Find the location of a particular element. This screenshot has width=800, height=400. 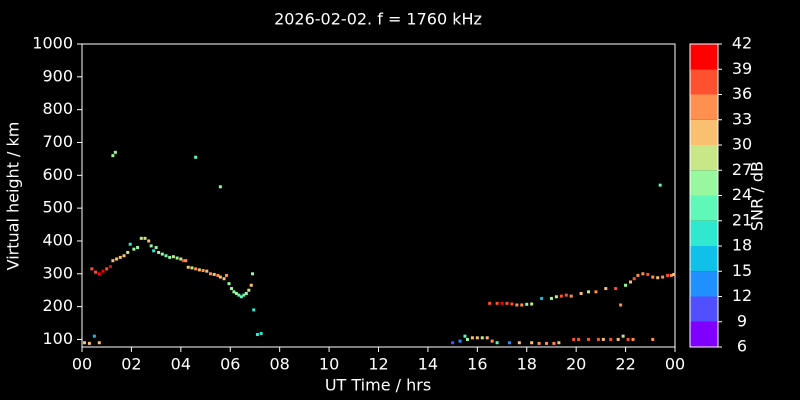

colorbar-tick-label: 18 is located at coordinates (742, 245).